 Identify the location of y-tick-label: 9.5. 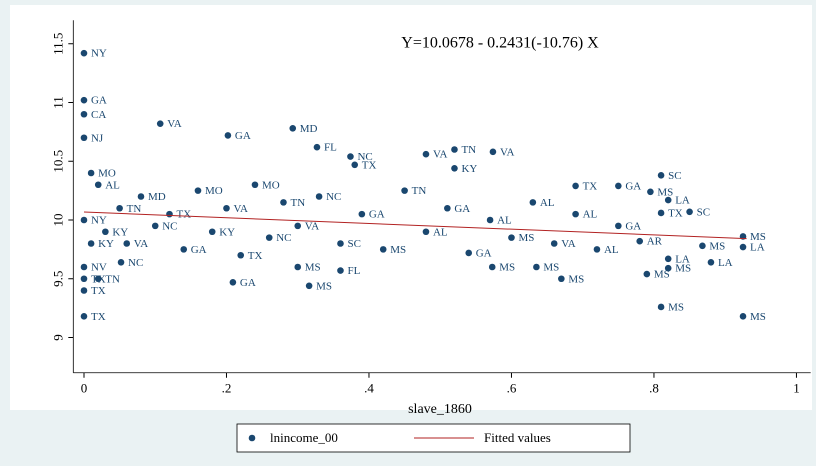
(57, 279).